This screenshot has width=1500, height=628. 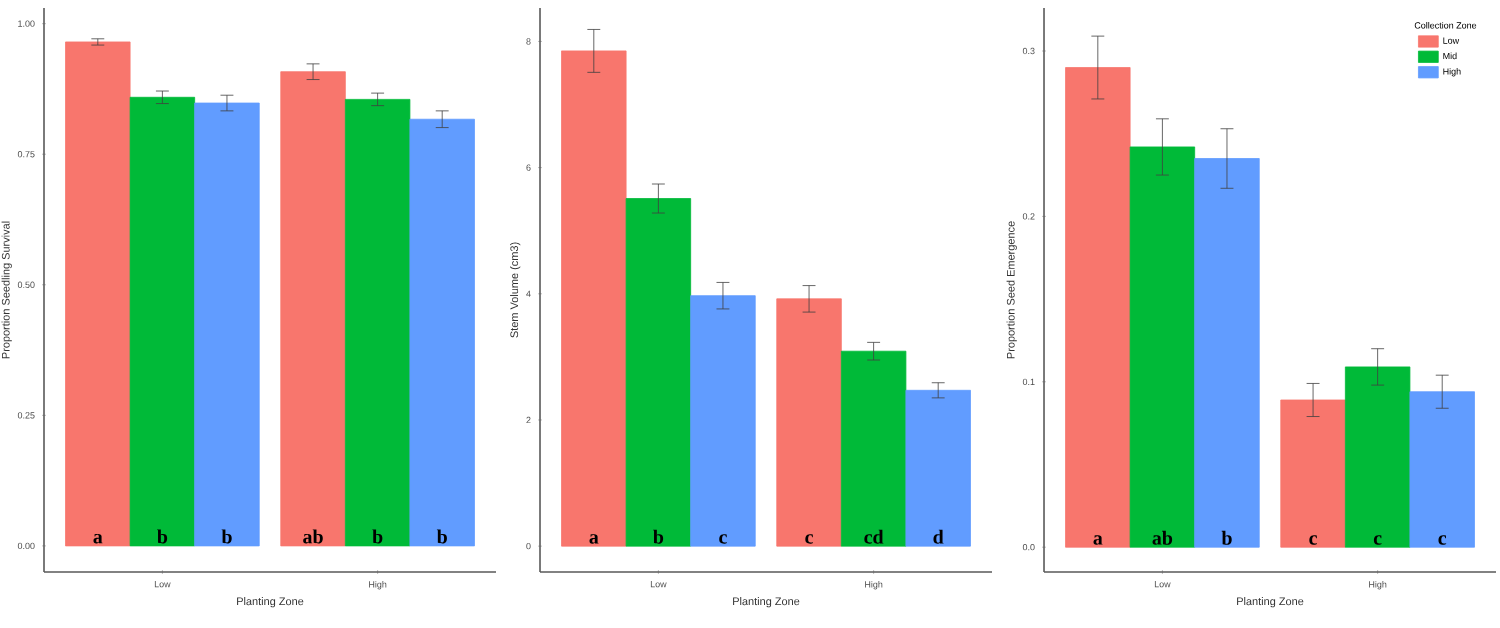 I want to click on data-label: cd, so click(x=874, y=536).